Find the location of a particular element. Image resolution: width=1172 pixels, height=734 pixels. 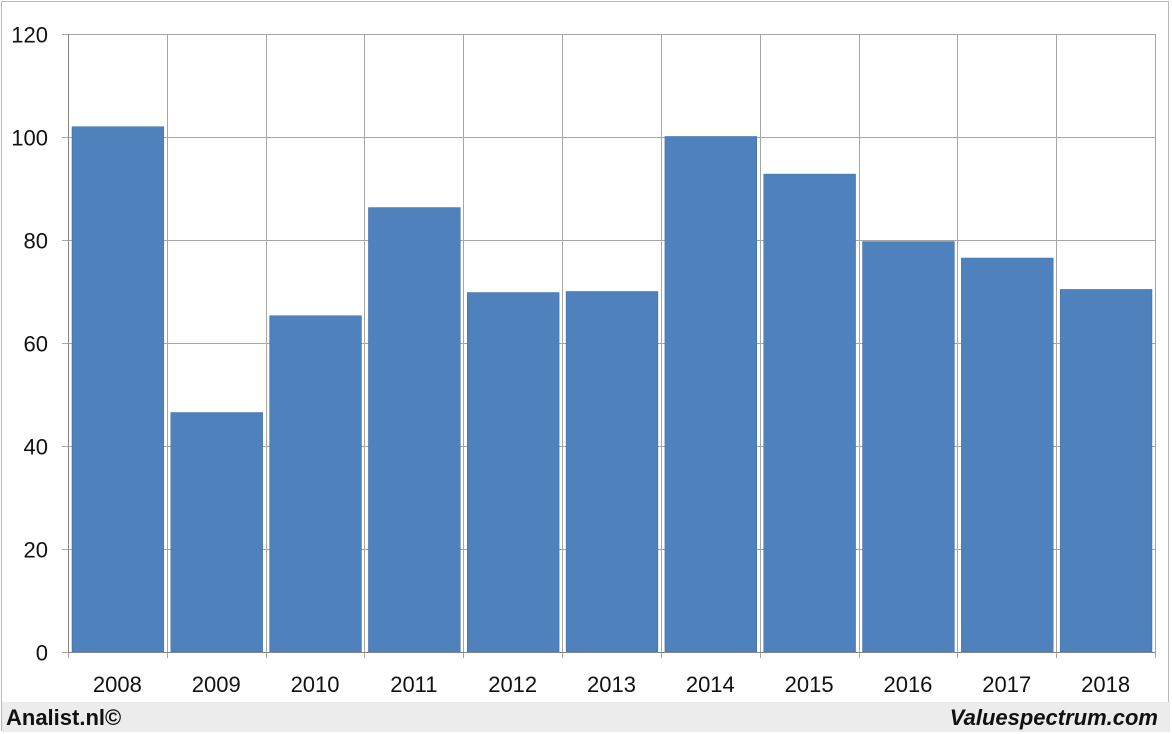

bar-2008 is located at coordinates (118, 389).